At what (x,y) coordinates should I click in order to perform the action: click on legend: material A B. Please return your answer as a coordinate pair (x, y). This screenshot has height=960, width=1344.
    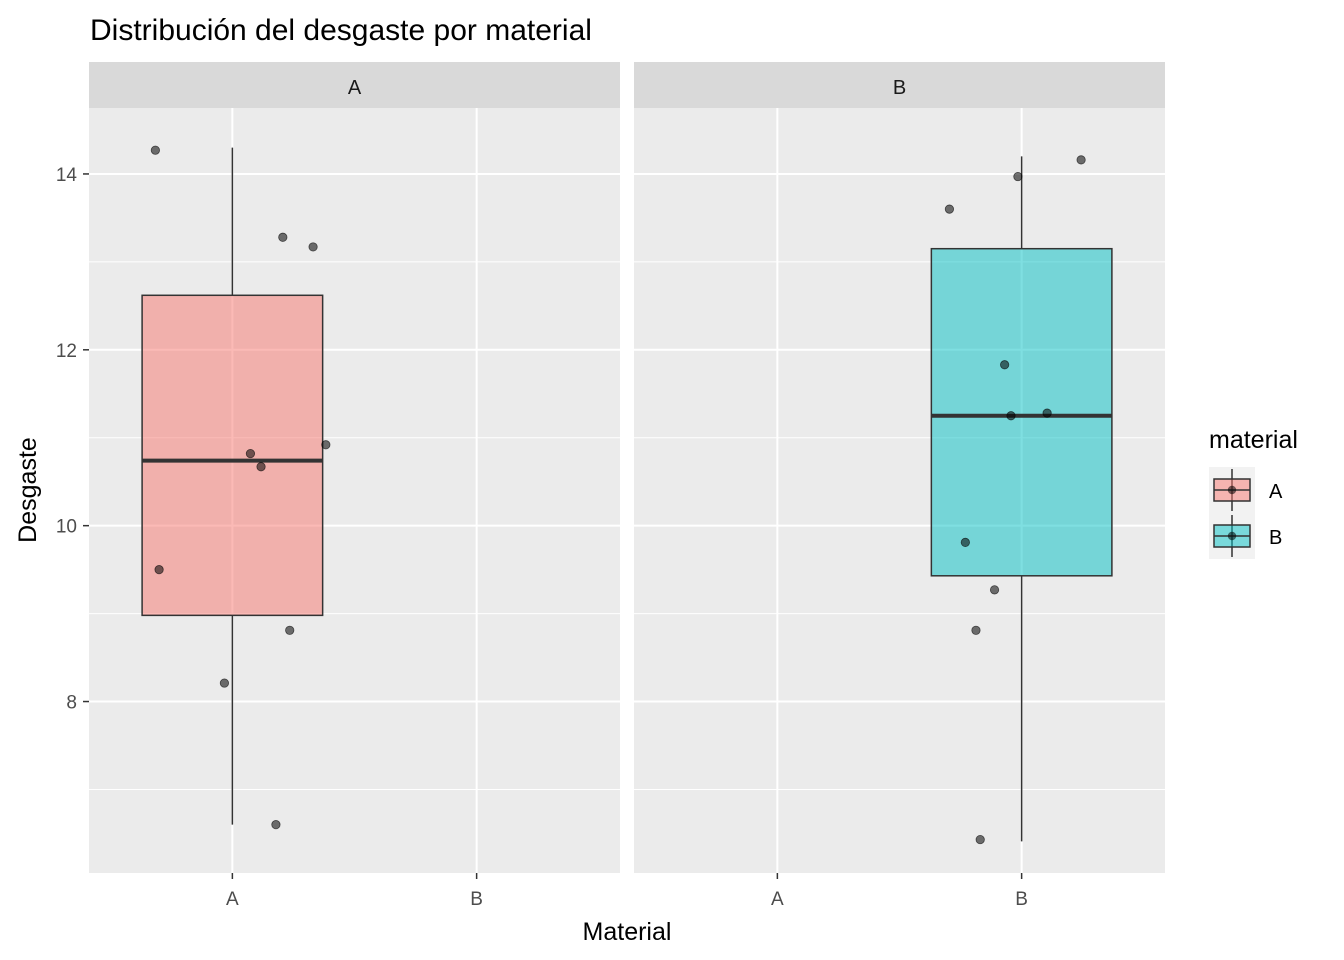
    Looking at the image, I should click on (1253, 492).